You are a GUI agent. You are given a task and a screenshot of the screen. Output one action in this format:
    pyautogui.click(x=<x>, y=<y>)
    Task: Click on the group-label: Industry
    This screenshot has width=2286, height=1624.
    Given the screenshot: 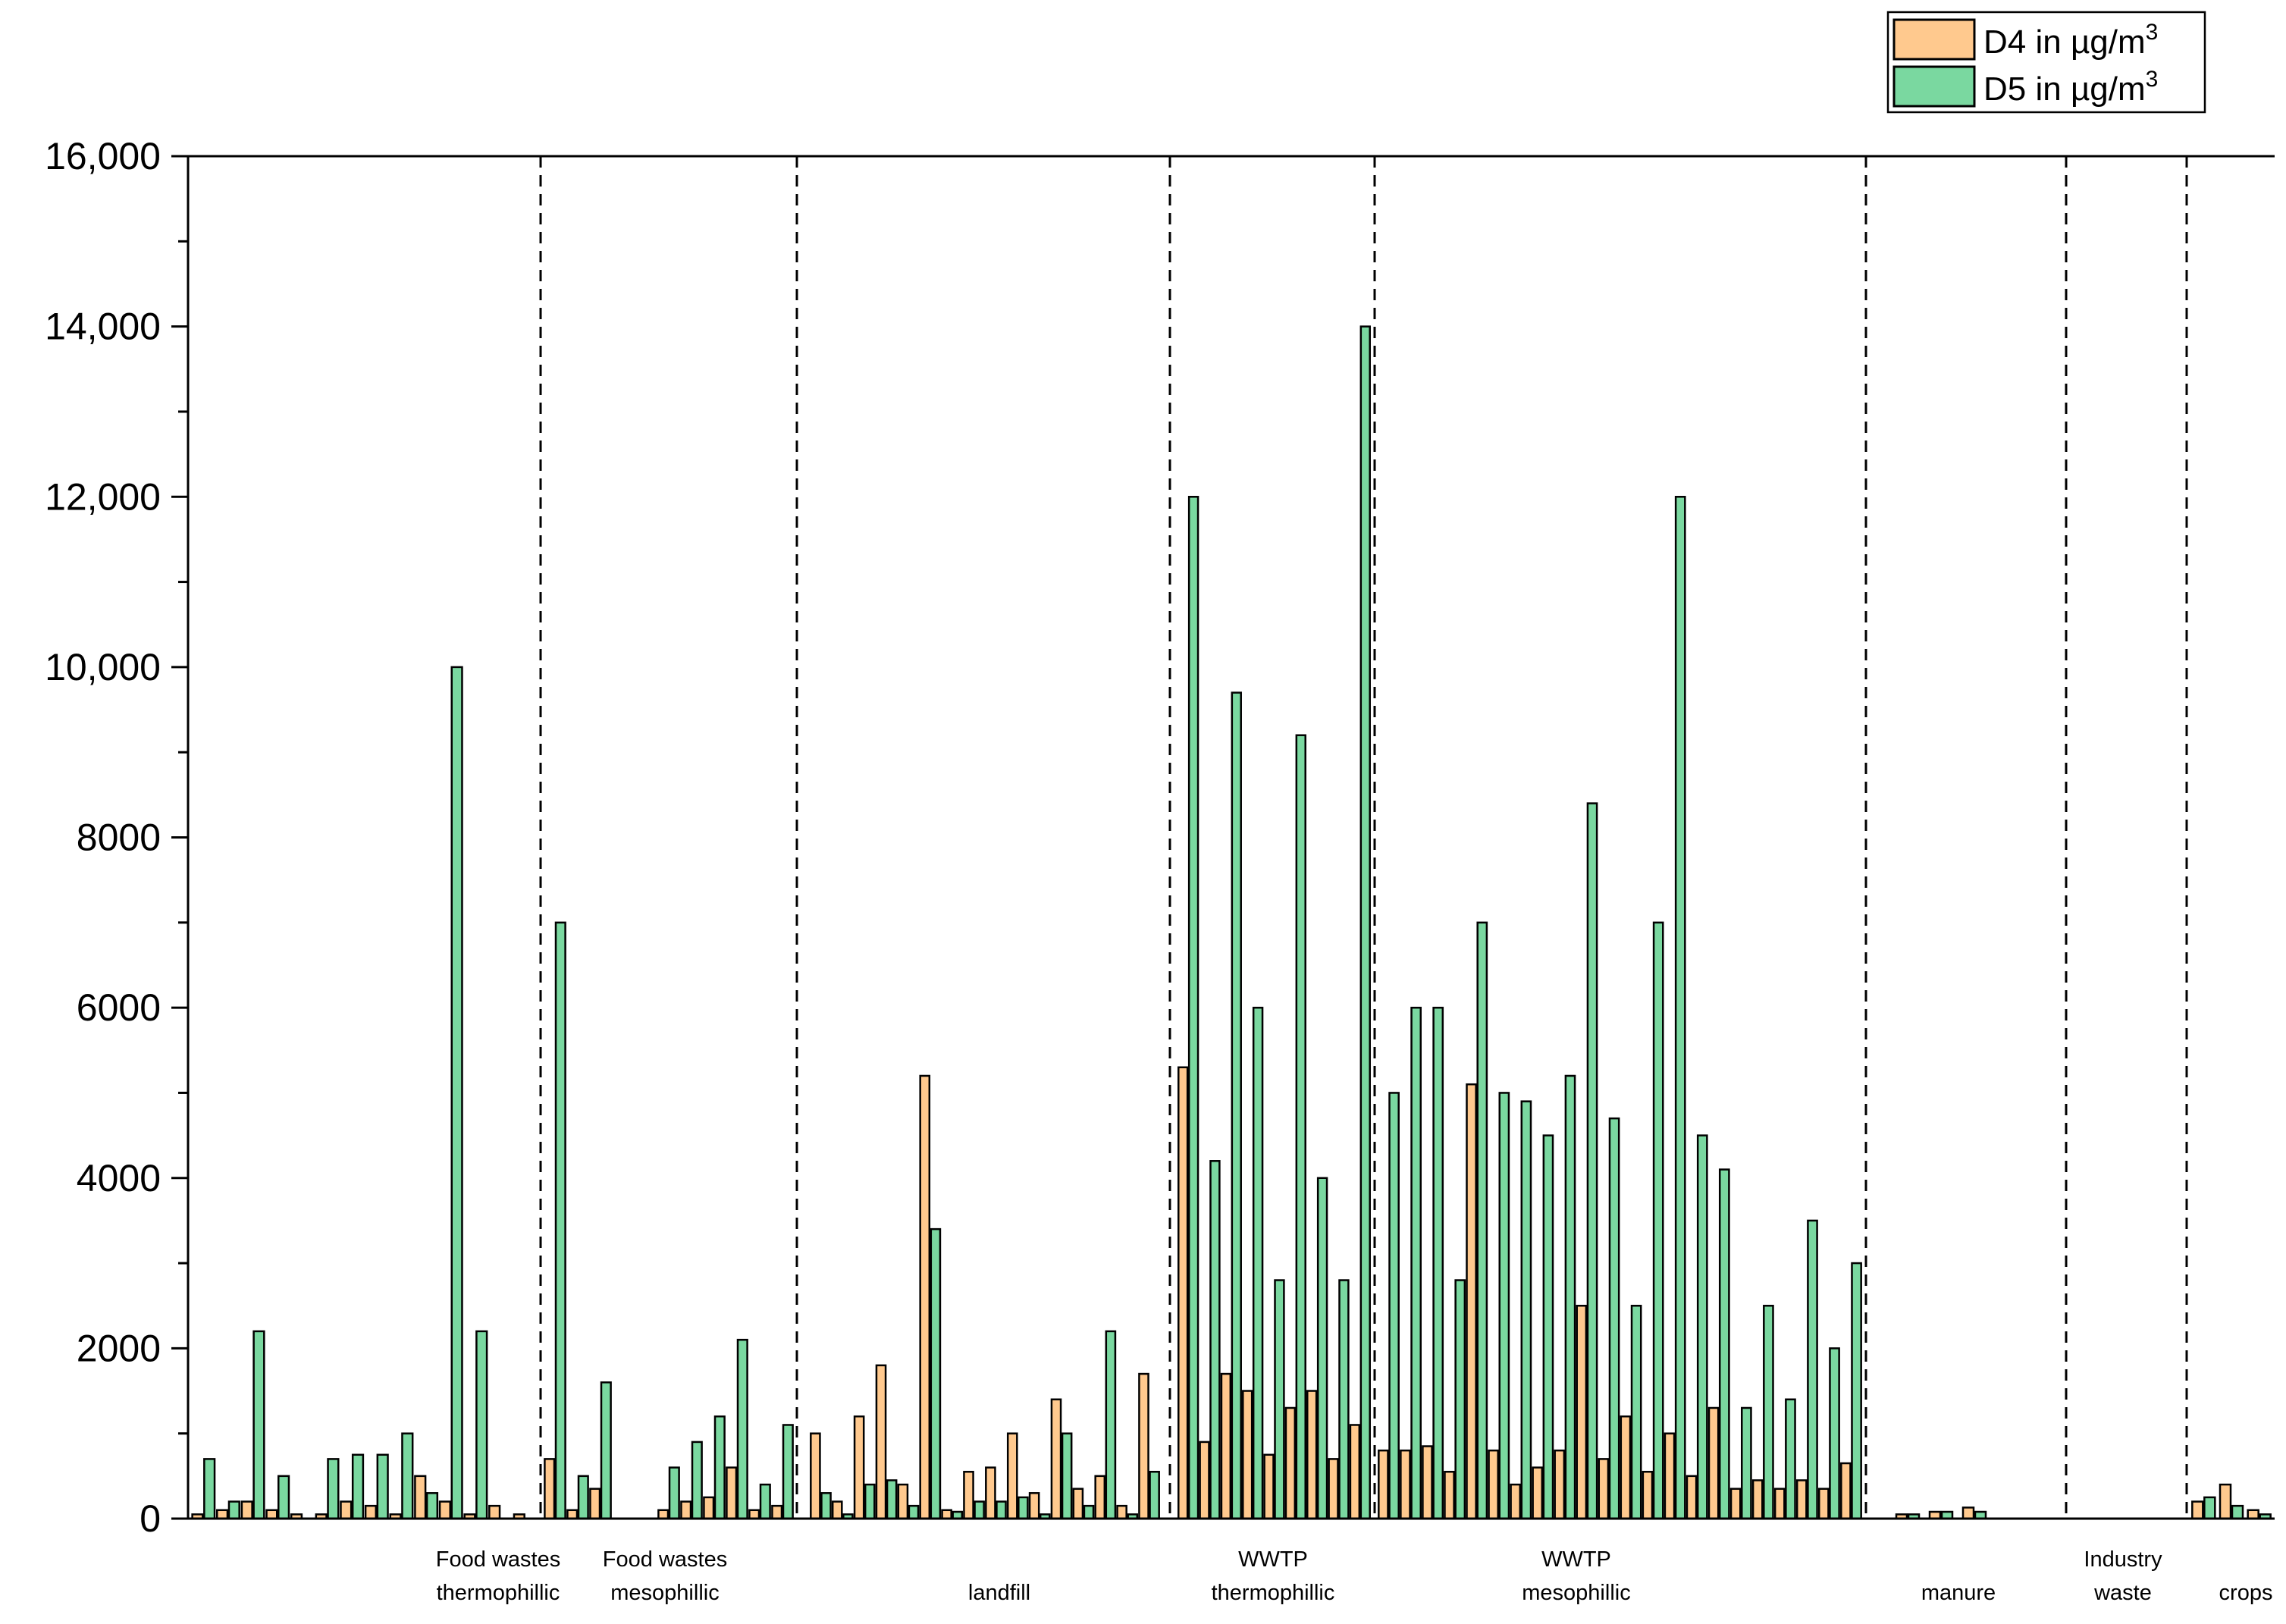 What is the action you would take?
    pyautogui.click(x=2123, y=1559)
    